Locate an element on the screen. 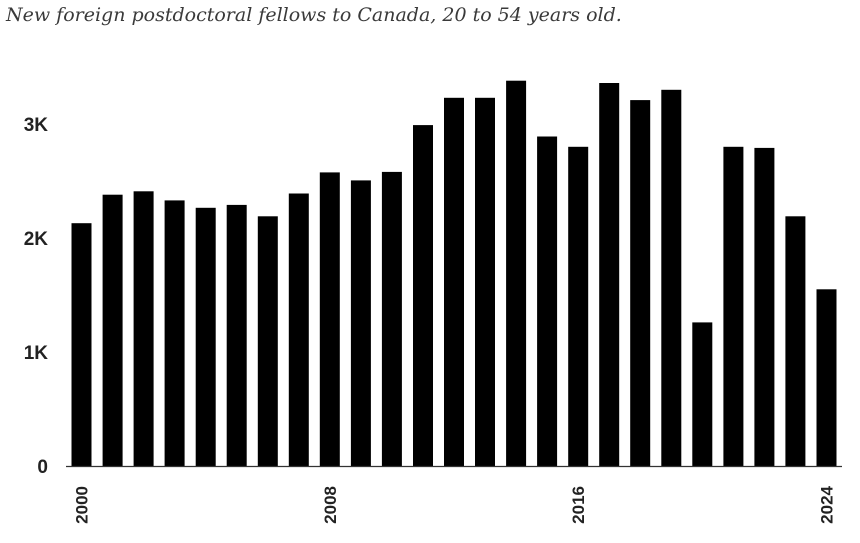 The height and width of the screenshot is (543, 860). bar-2022 is located at coordinates (764, 306).